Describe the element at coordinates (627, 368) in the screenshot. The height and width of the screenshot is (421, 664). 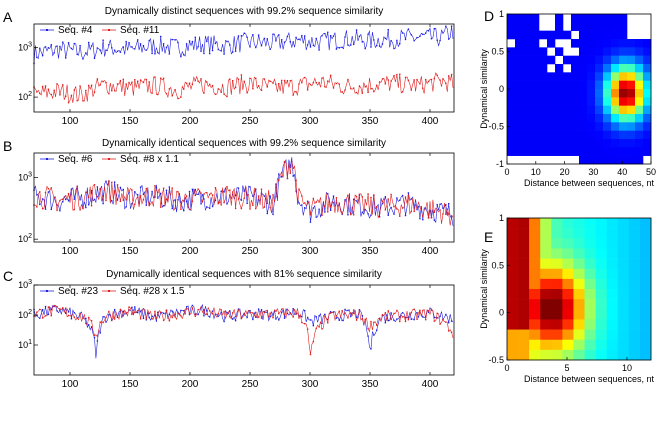
I see `x-tick-label: 10` at that location.